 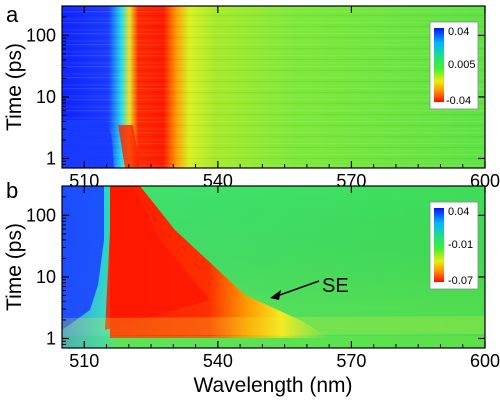 What do you see at coordinates (14, 267) in the screenshot?
I see `ylabel-b: Time (ps)` at bounding box center [14, 267].